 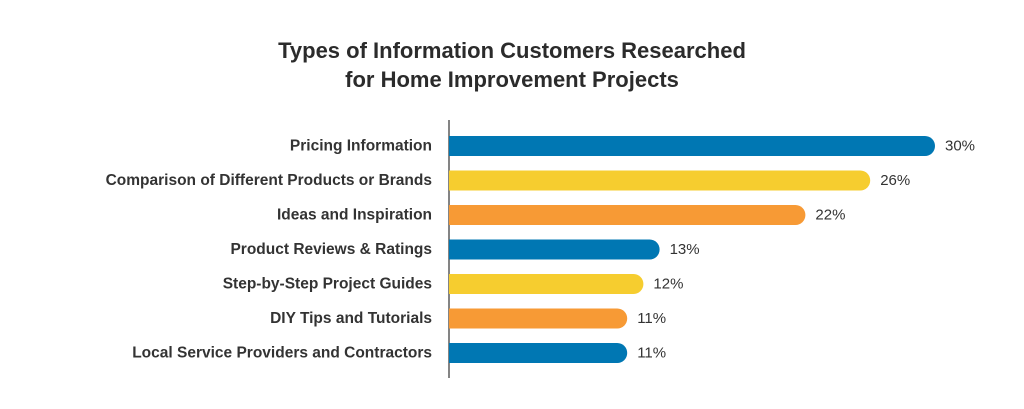 What do you see at coordinates (685, 249) in the screenshot?
I see `value-label-3: 13%` at bounding box center [685, 249].